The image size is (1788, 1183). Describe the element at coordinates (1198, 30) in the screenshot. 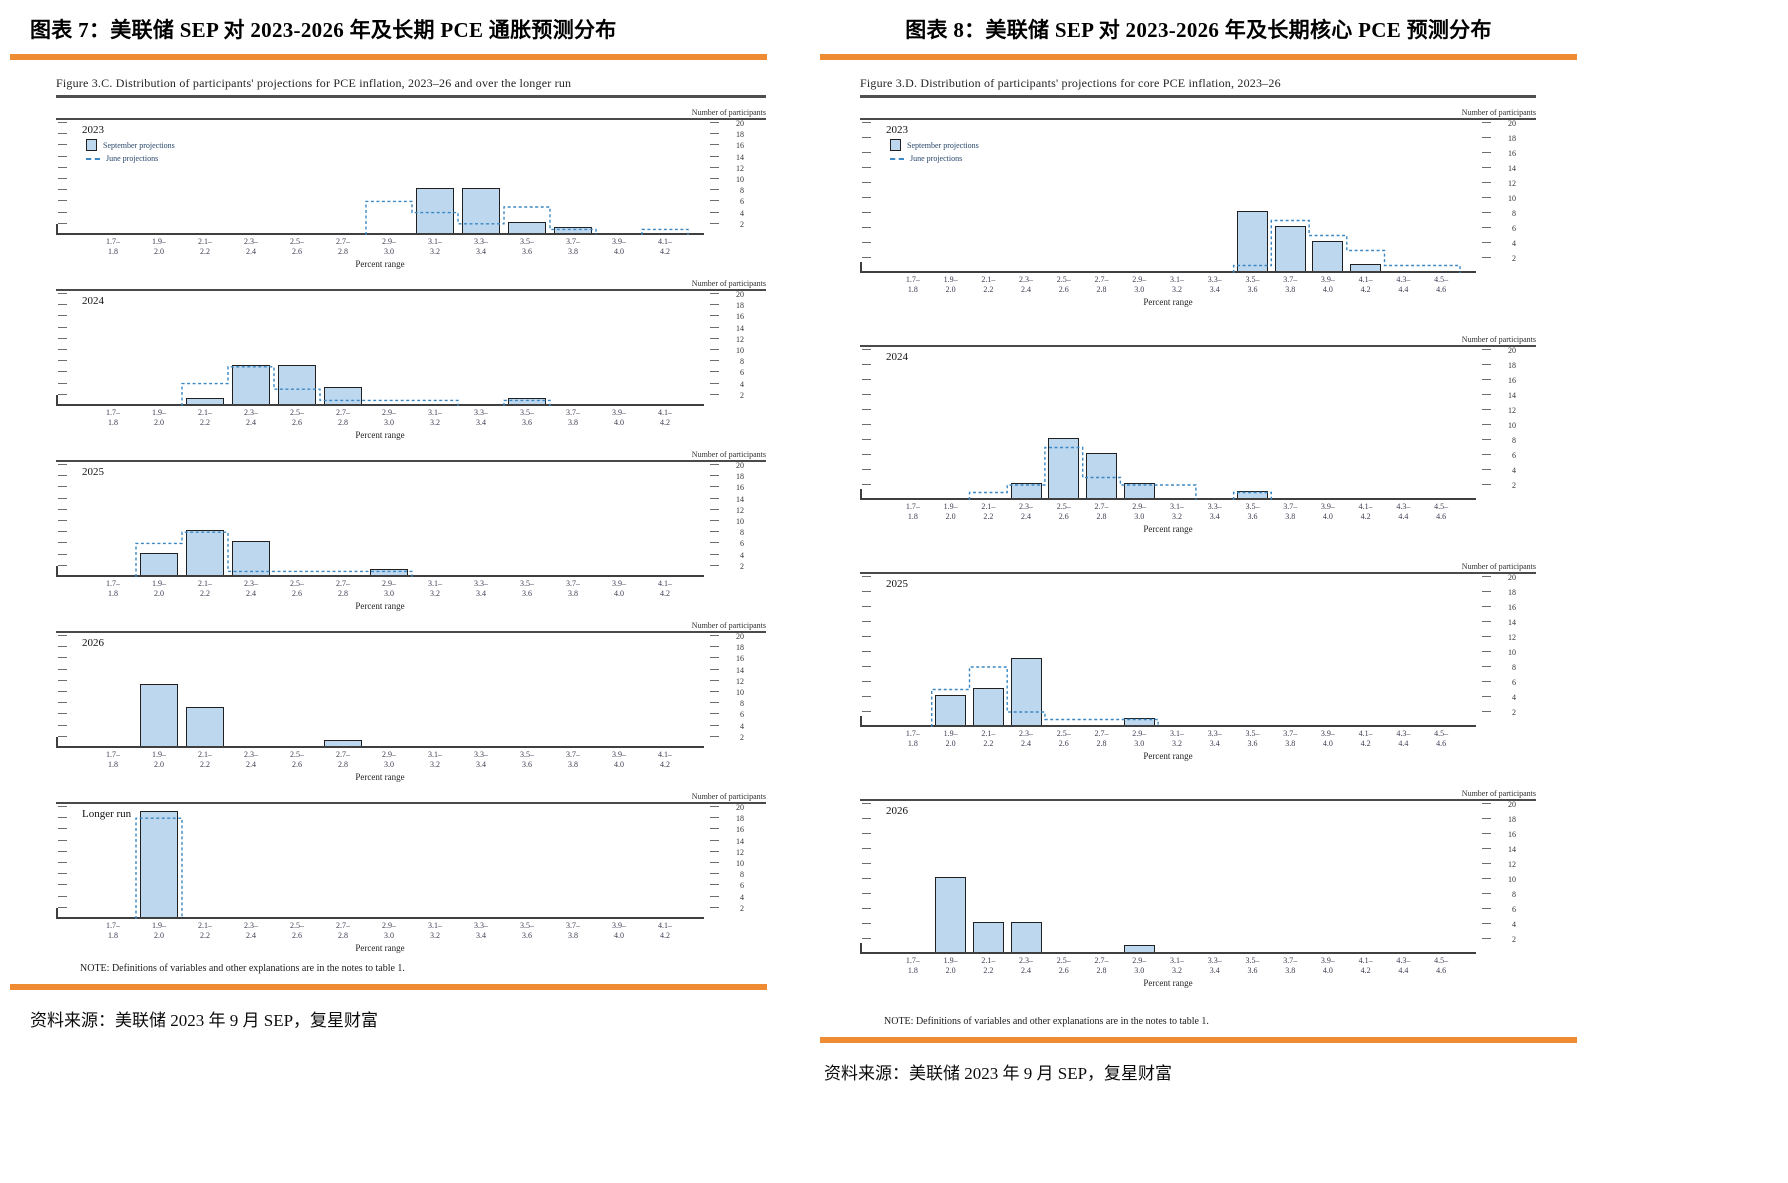

I see `chart8-title: 图表 8：美联储 SEP 对 2023-2026 年及长期核心 PCE 预测分布` at that location.